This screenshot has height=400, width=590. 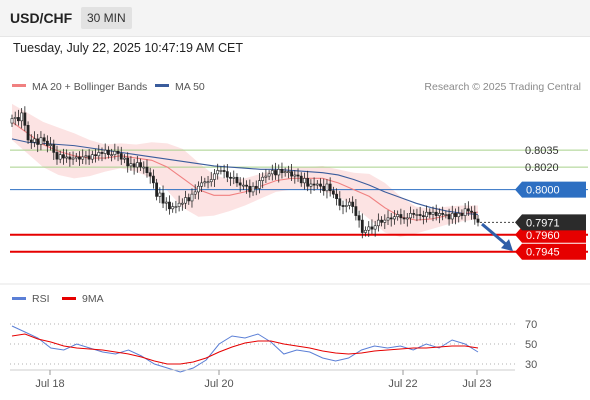 What do you see at coordinates (41, 299) in the screenshot?
I see `rsi-legend-label: RSI` at bounding box center [41, 299].